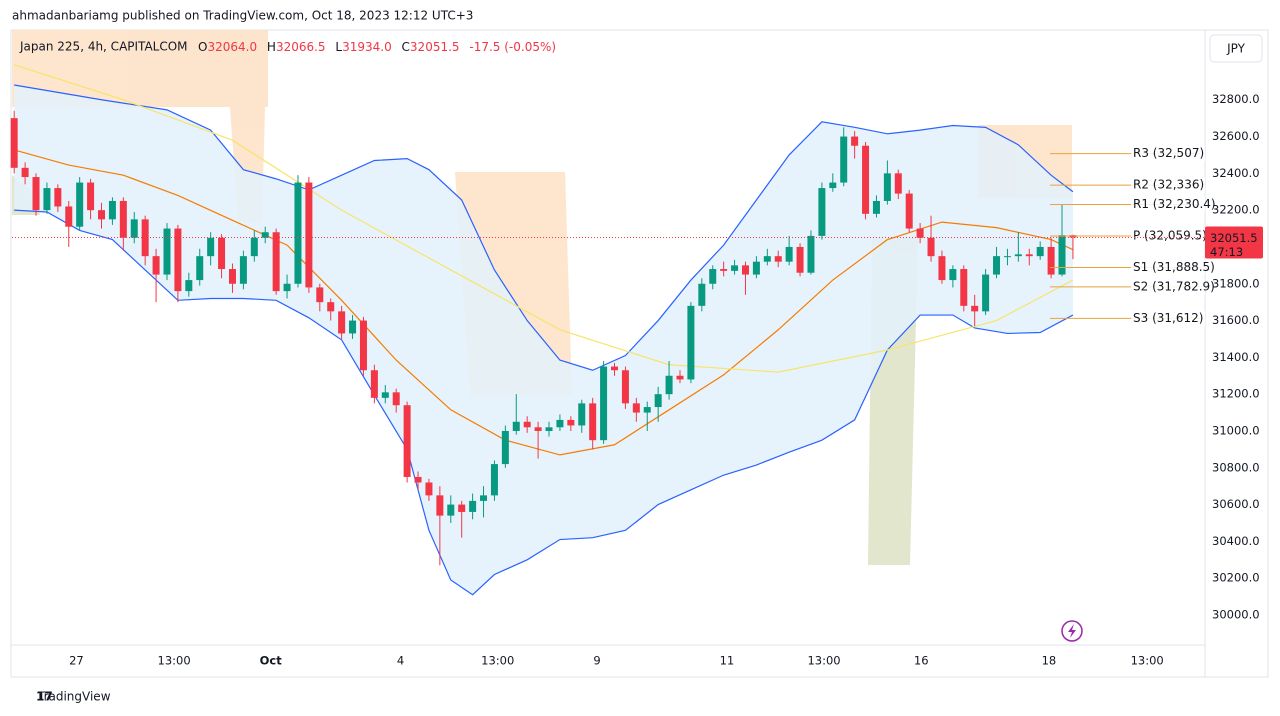  What do you see at coordinates (1236, 99) in the screenshot?
I see `y-tick-label: 32800.0` at bounding box center [1236, 99].